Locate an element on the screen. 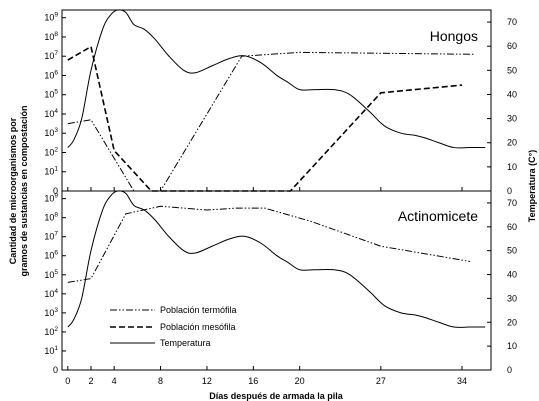 This screenshot has width=539, height=401. x-tick-label: 0 is located at coordinates (67, 381).